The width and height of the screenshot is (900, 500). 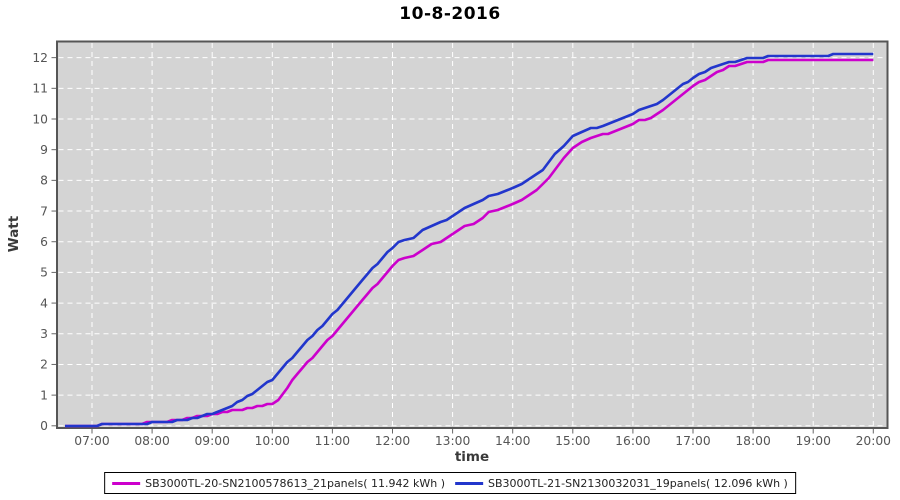 What do you see at coordinates (332, 441) in the screenshot?
I see `tick-label-x-11:00: 11:00` at bounding box center [332, 441].